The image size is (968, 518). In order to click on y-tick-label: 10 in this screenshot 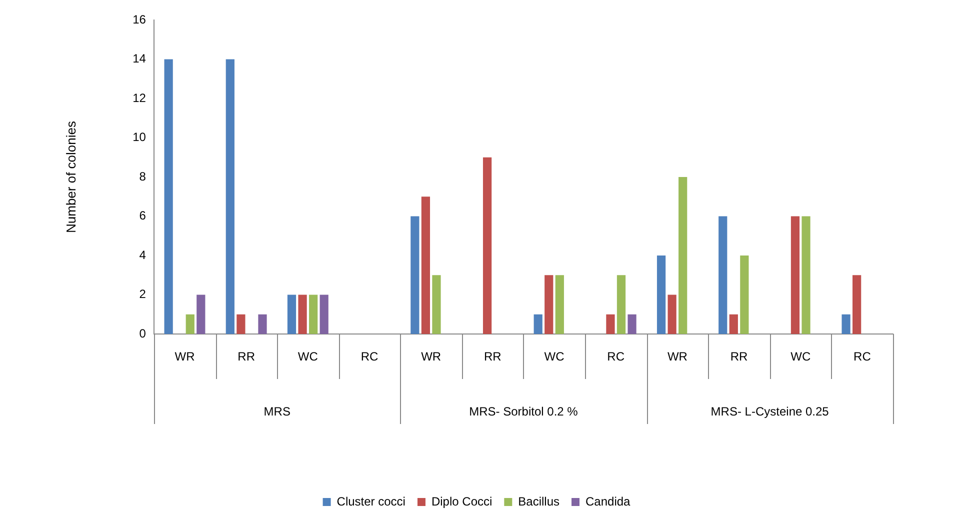, I will do `click(139, 137)`.